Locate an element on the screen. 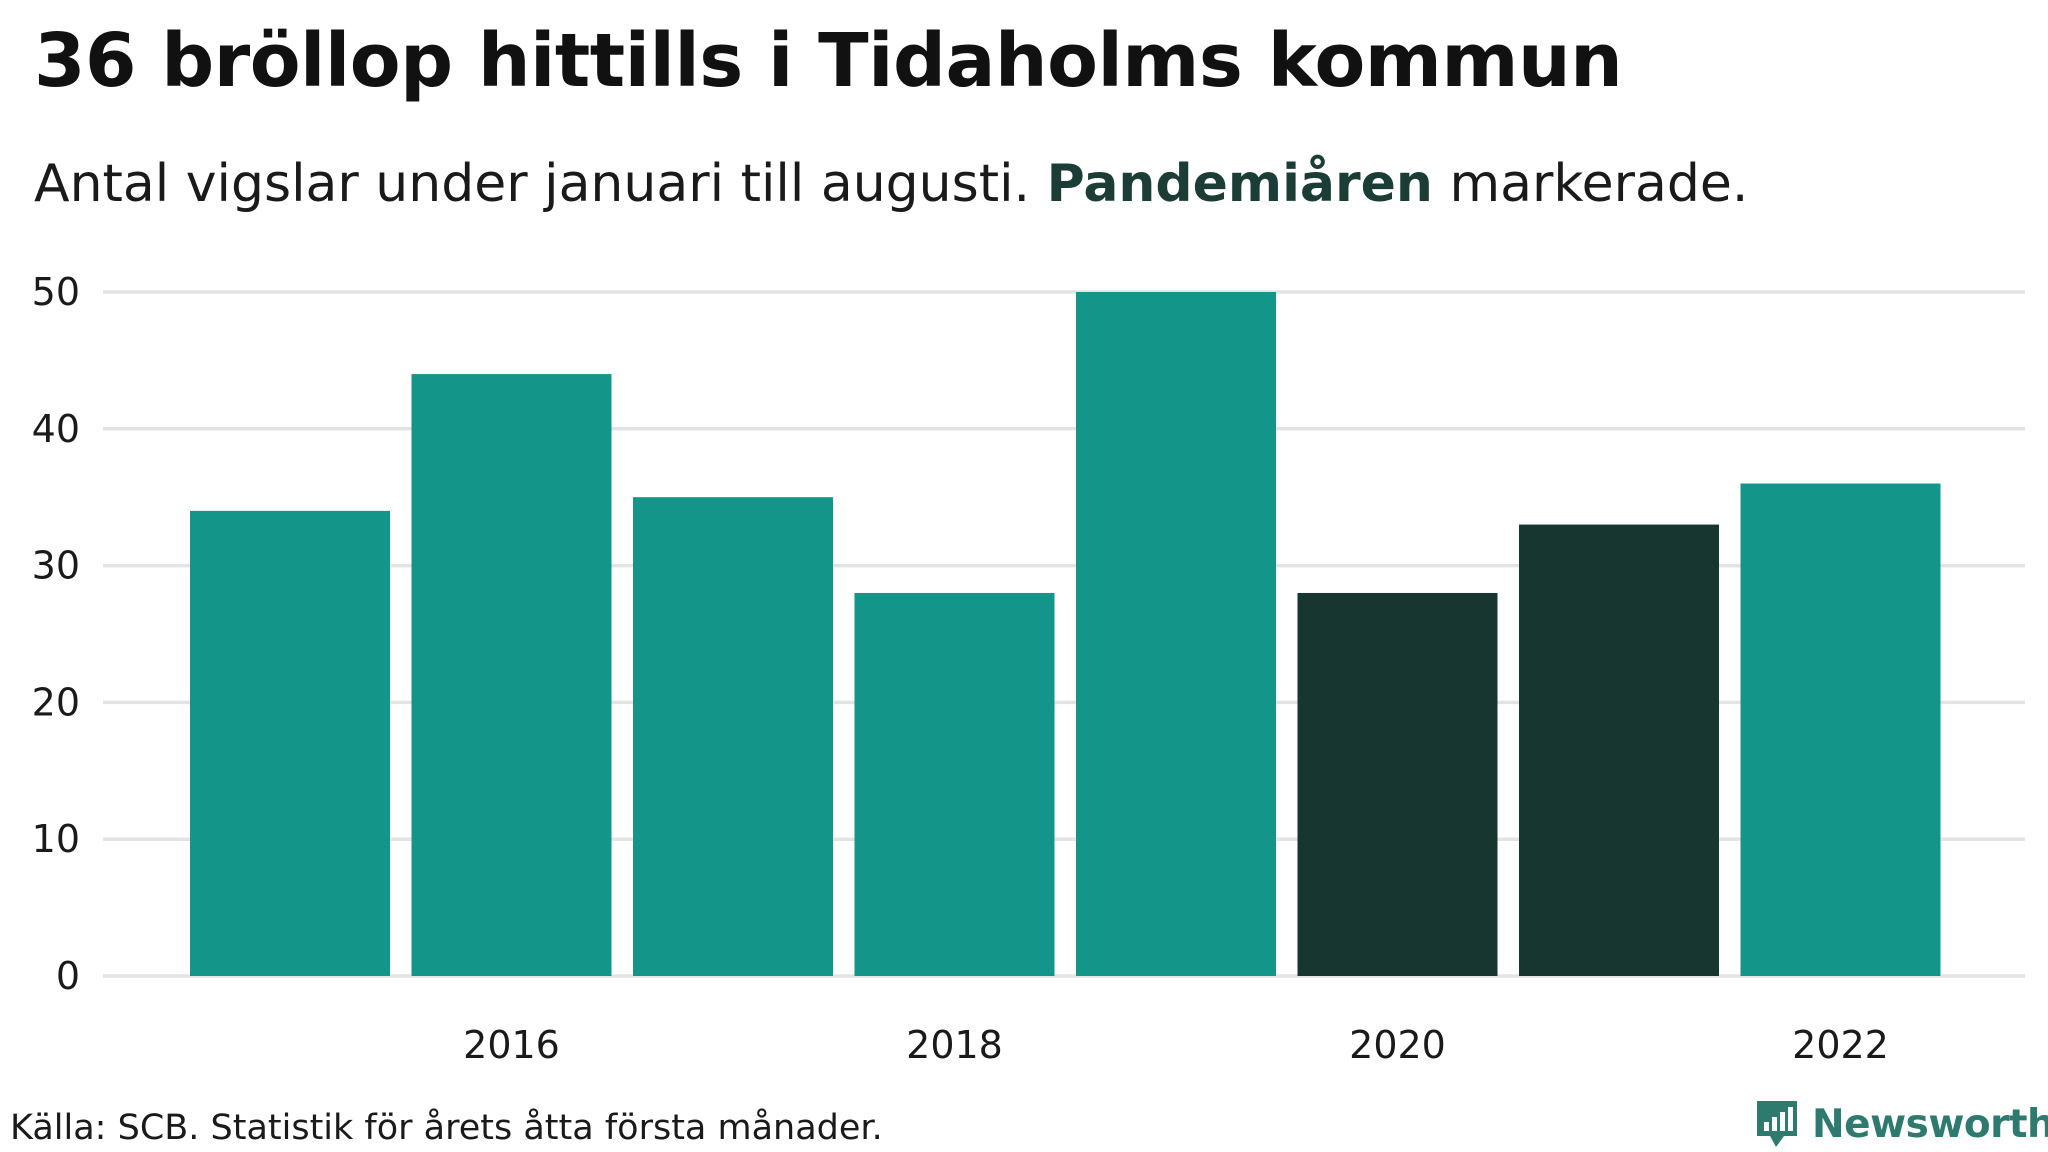  x-tick-label: 2018 is located at coordinates (954, 1045).